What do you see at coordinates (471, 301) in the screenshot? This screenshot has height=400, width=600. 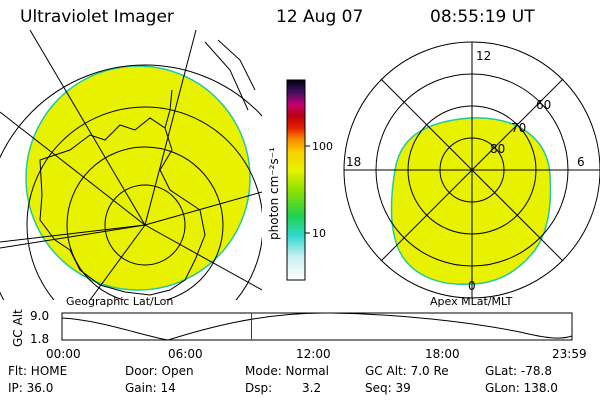 I see `magnetic-panel-label: Apex MLat/MLT` at bounding box center [471, 301].